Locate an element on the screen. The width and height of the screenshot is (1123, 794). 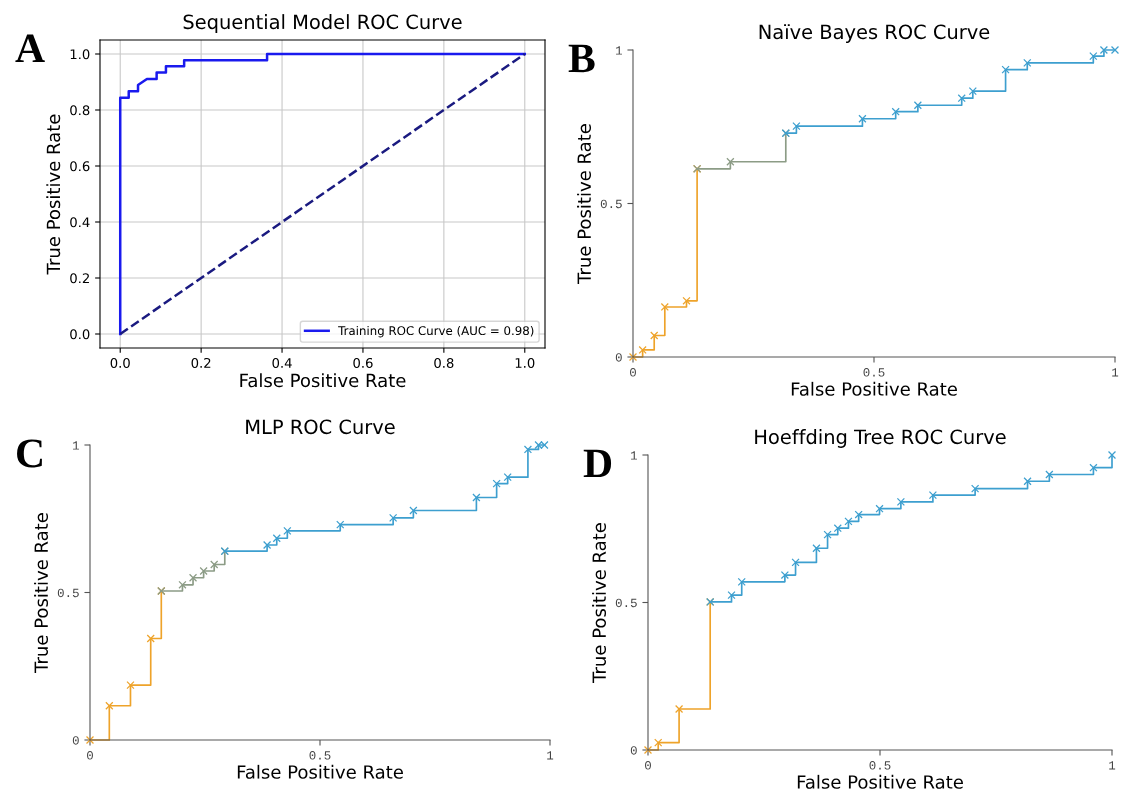
x-tick-label: 0.8 is located at coordinates (444, 362).